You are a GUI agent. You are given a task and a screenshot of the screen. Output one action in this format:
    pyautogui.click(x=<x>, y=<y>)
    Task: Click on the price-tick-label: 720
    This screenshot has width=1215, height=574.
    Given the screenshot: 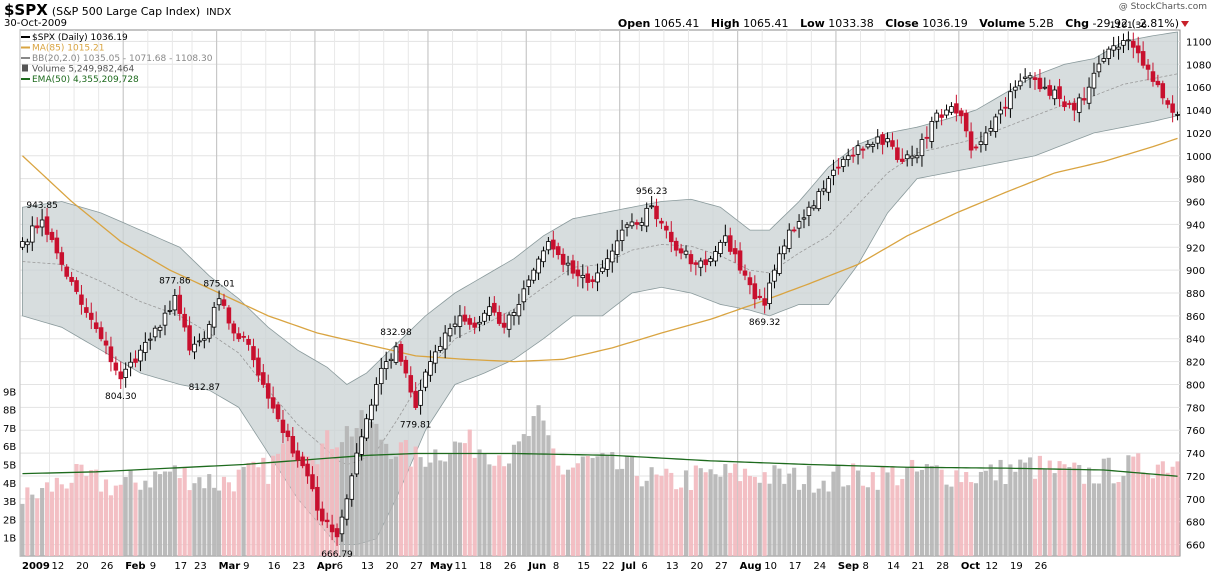 What is the action you would take?
    pyautogui.click(x=1195, y=477)
    